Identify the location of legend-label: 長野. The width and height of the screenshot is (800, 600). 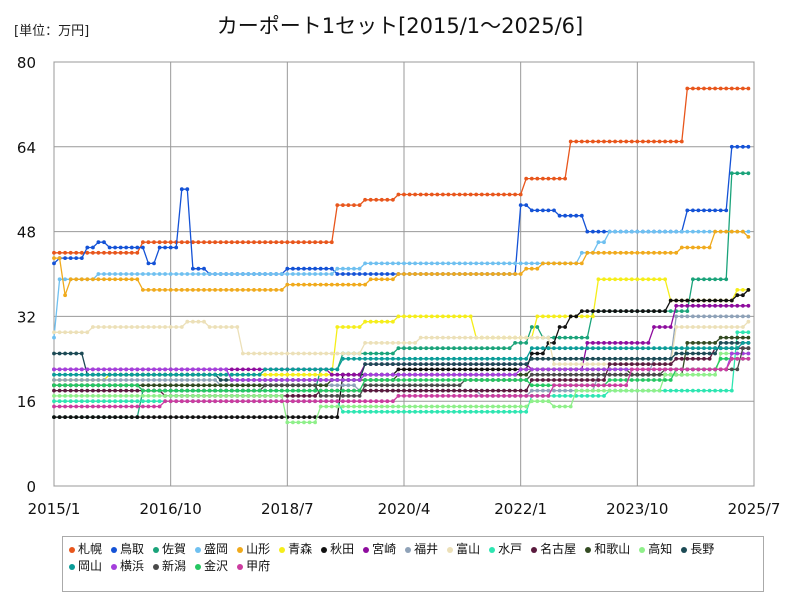
(702, 549).